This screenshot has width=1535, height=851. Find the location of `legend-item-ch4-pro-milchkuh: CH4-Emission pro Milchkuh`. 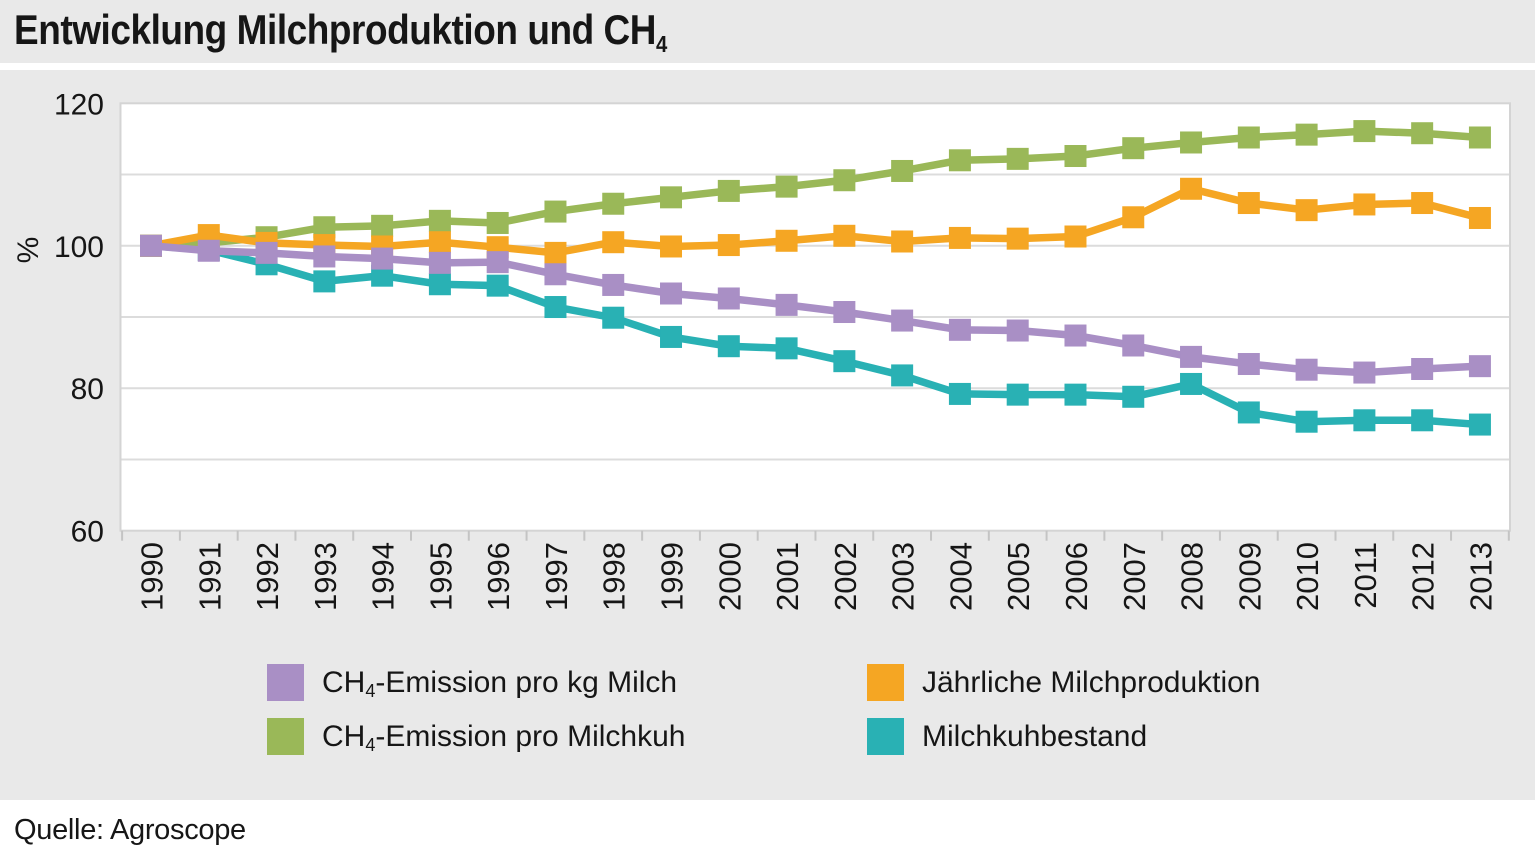

legend-item-ch4-pro-milchkuh: CH4-Emission pro Milchkuh is located at coordinates (476, 736).